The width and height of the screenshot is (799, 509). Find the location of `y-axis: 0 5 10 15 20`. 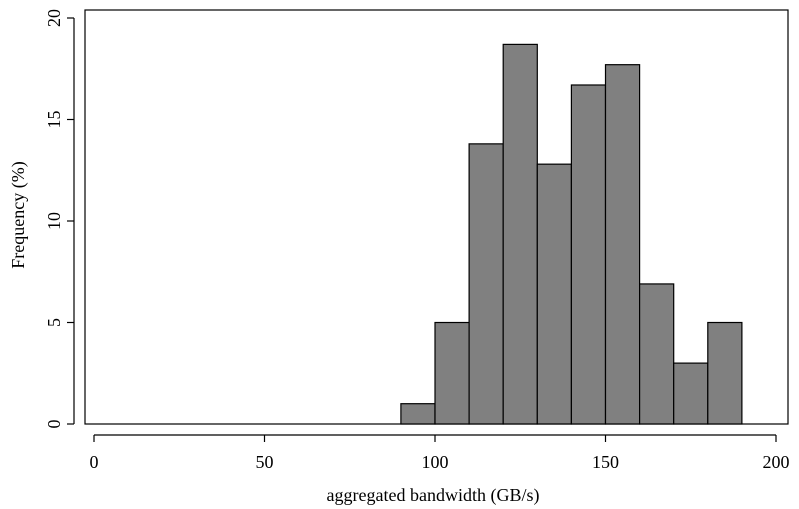

y-axis: 0 5 10 15 20 is located at coordinates (59, 219).